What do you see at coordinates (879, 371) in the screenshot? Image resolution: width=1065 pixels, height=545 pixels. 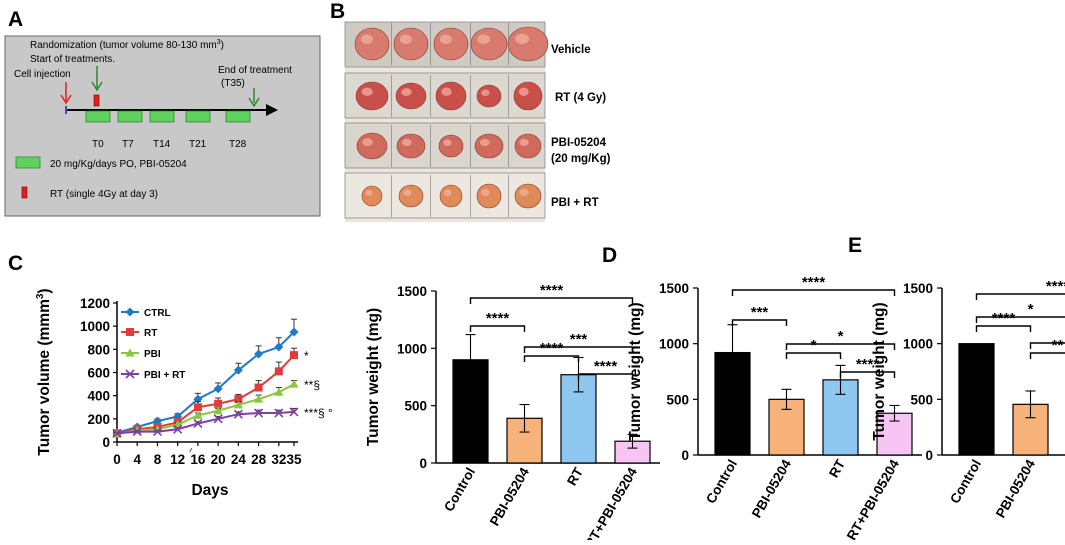 I see `bar-ylabel: Tumor weight (mg)` at bounding box center [879, 371].